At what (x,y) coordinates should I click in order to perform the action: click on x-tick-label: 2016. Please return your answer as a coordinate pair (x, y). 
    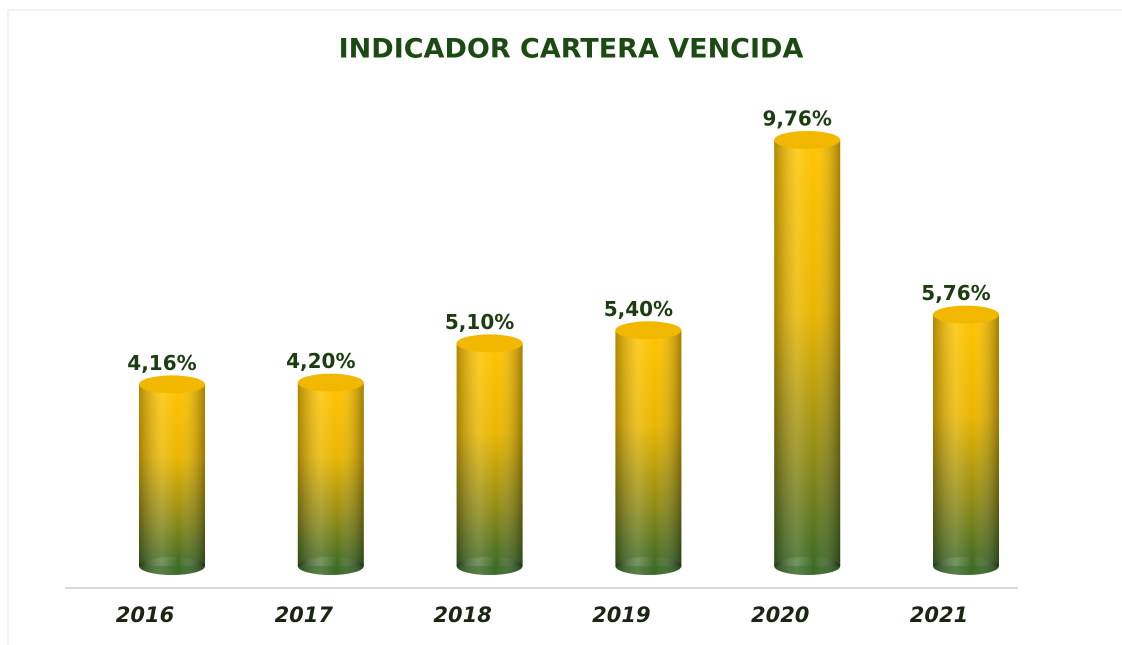
    Looking at the image, I should click on (145, 615).